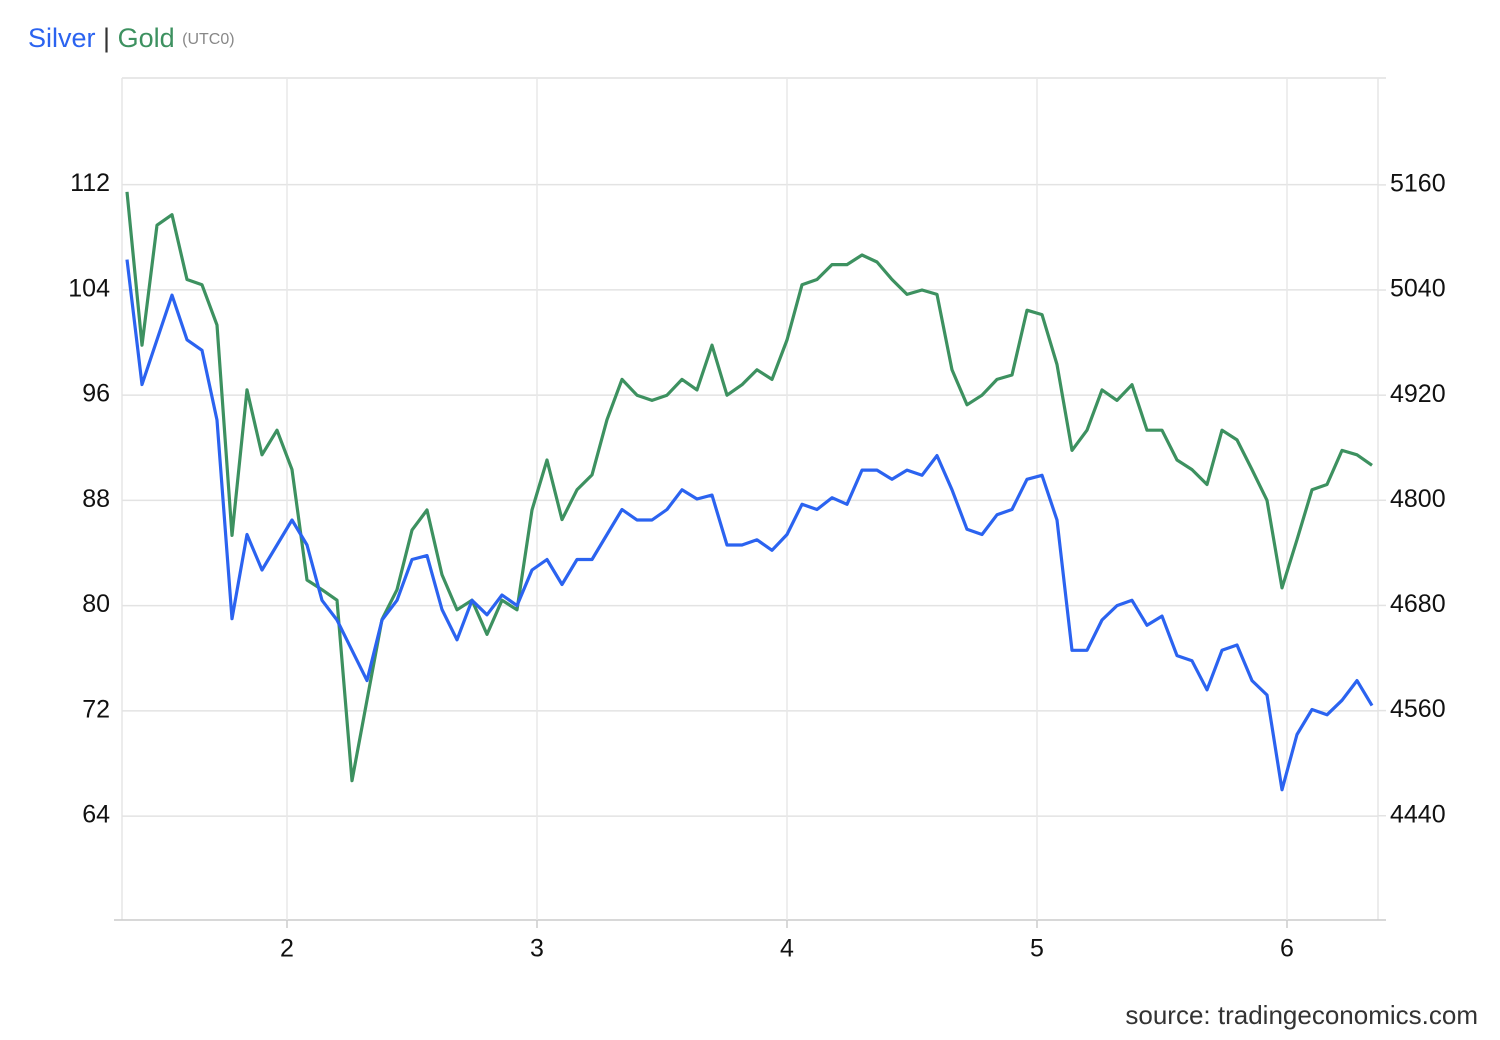 The image size is (1500, 1040). I want to click on x-tick-label: 3, so click(537, 949).